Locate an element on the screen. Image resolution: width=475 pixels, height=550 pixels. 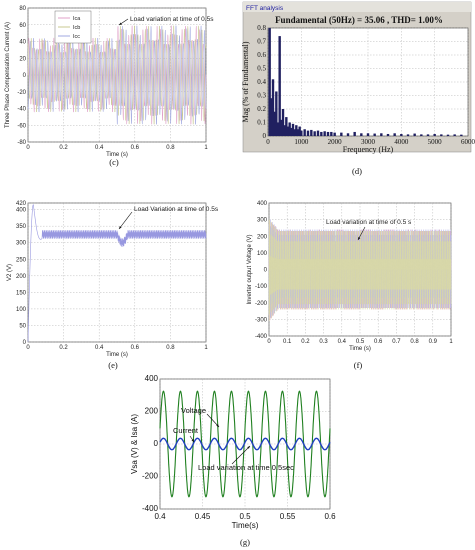
x-tick-label: 0.9 is located at coordinates (433, 342).